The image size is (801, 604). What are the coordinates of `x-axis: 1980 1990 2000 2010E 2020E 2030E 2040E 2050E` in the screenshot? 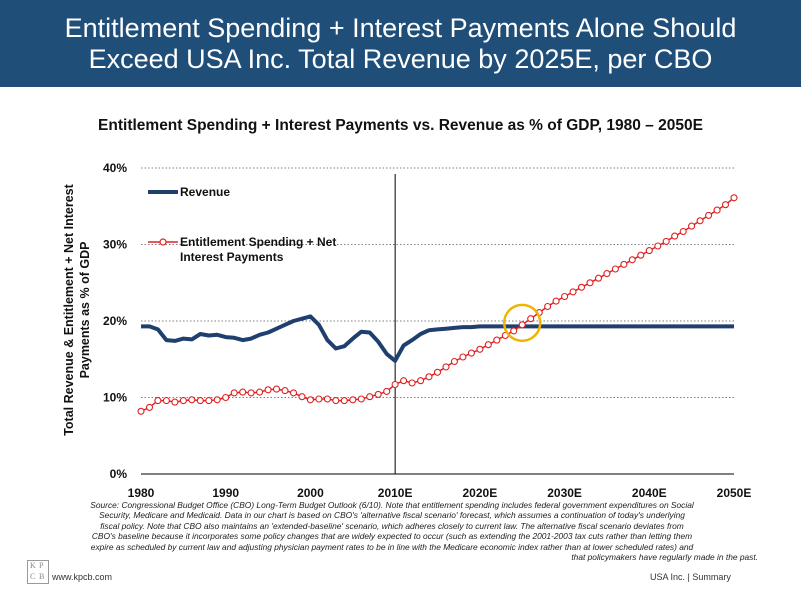 It's located at (440, 486).